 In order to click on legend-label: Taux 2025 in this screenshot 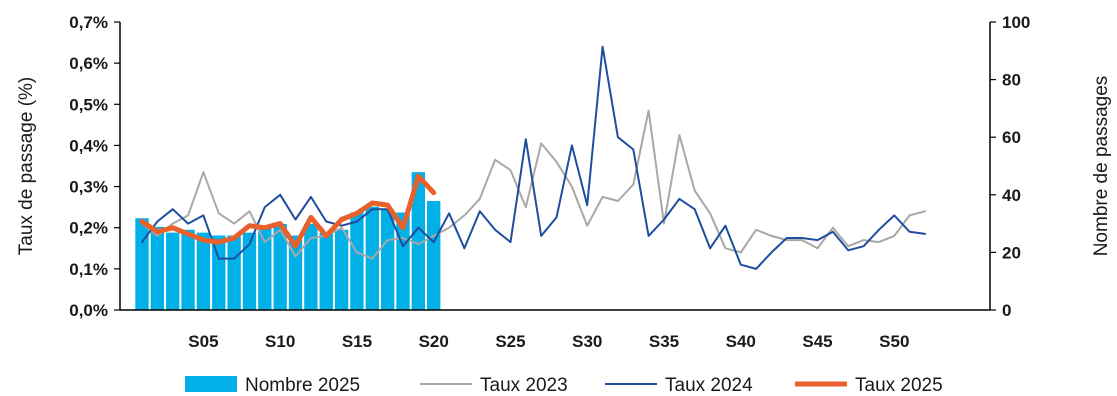, I will do `click(899, 385)`.